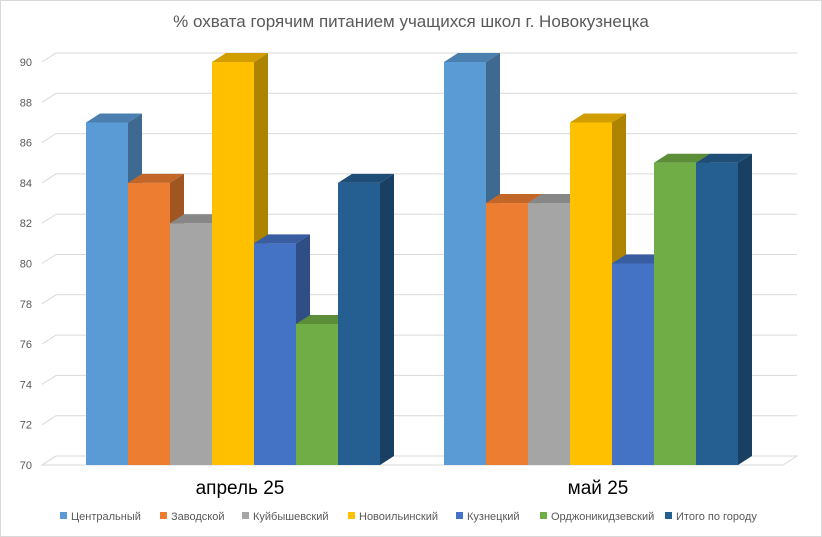 This screenshot has width=822, height=537. What do you see at coordinates (26, 224) in the screenshot?
I see `y-tick-label: 82` at bounding box center [26, 224].